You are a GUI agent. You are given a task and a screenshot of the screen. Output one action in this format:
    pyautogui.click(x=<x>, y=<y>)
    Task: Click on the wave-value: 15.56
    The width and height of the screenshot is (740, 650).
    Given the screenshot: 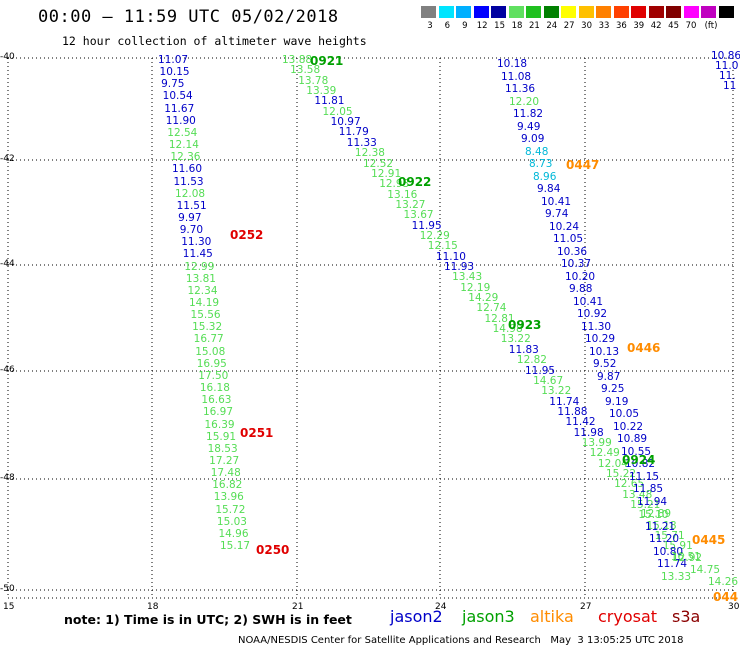 What is the action you would take?
    pyautogui.click(x=205, y=315)
    